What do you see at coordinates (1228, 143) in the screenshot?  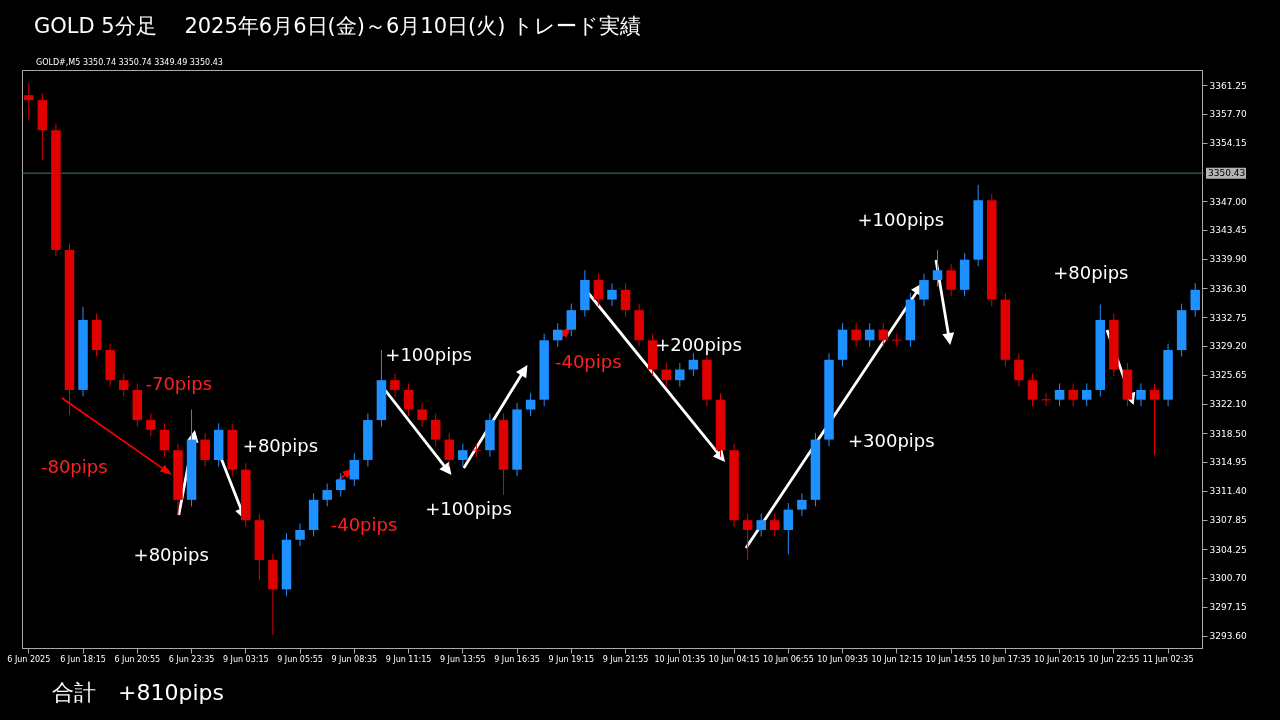 I see `y-tick-label: 3354.15` at bounding box center [1228, 143].